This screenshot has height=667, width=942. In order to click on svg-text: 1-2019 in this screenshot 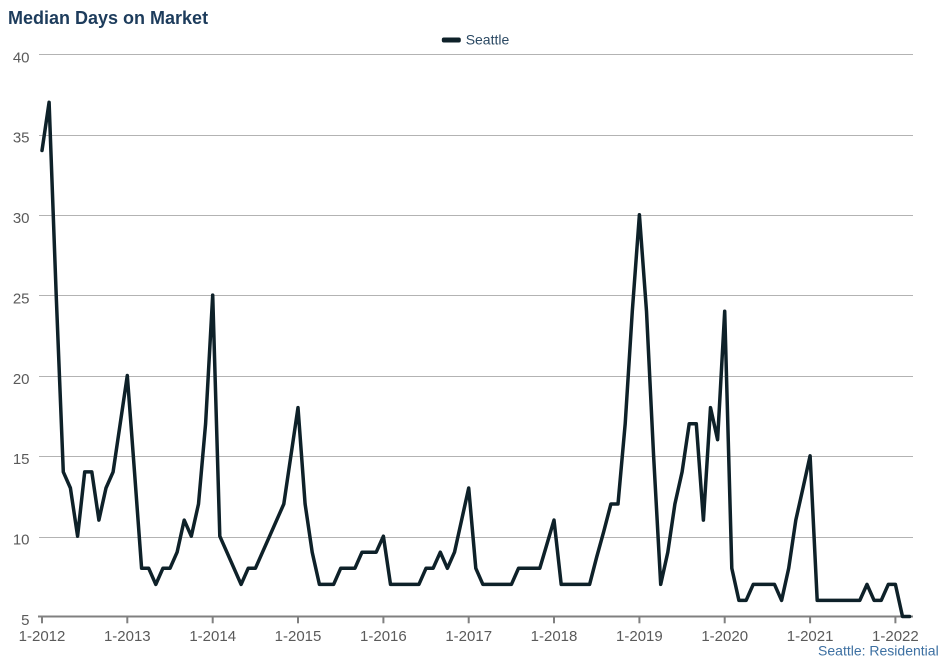, I will do `click(639, 636)`.